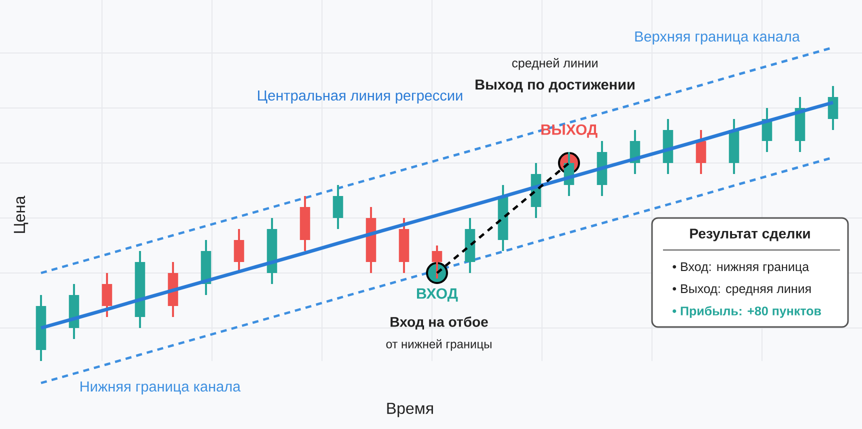 This screenshot has width=862, height=429. Describe the element at coordinates (437, 295) in the screenshot. I see `series-label: ВХОД` at that location.